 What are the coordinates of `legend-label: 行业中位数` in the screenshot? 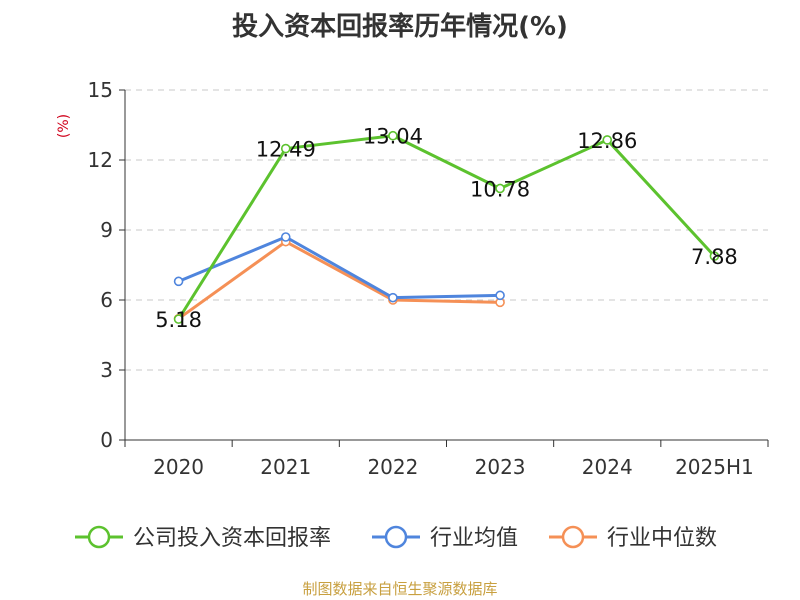 It's located at (662, 538).